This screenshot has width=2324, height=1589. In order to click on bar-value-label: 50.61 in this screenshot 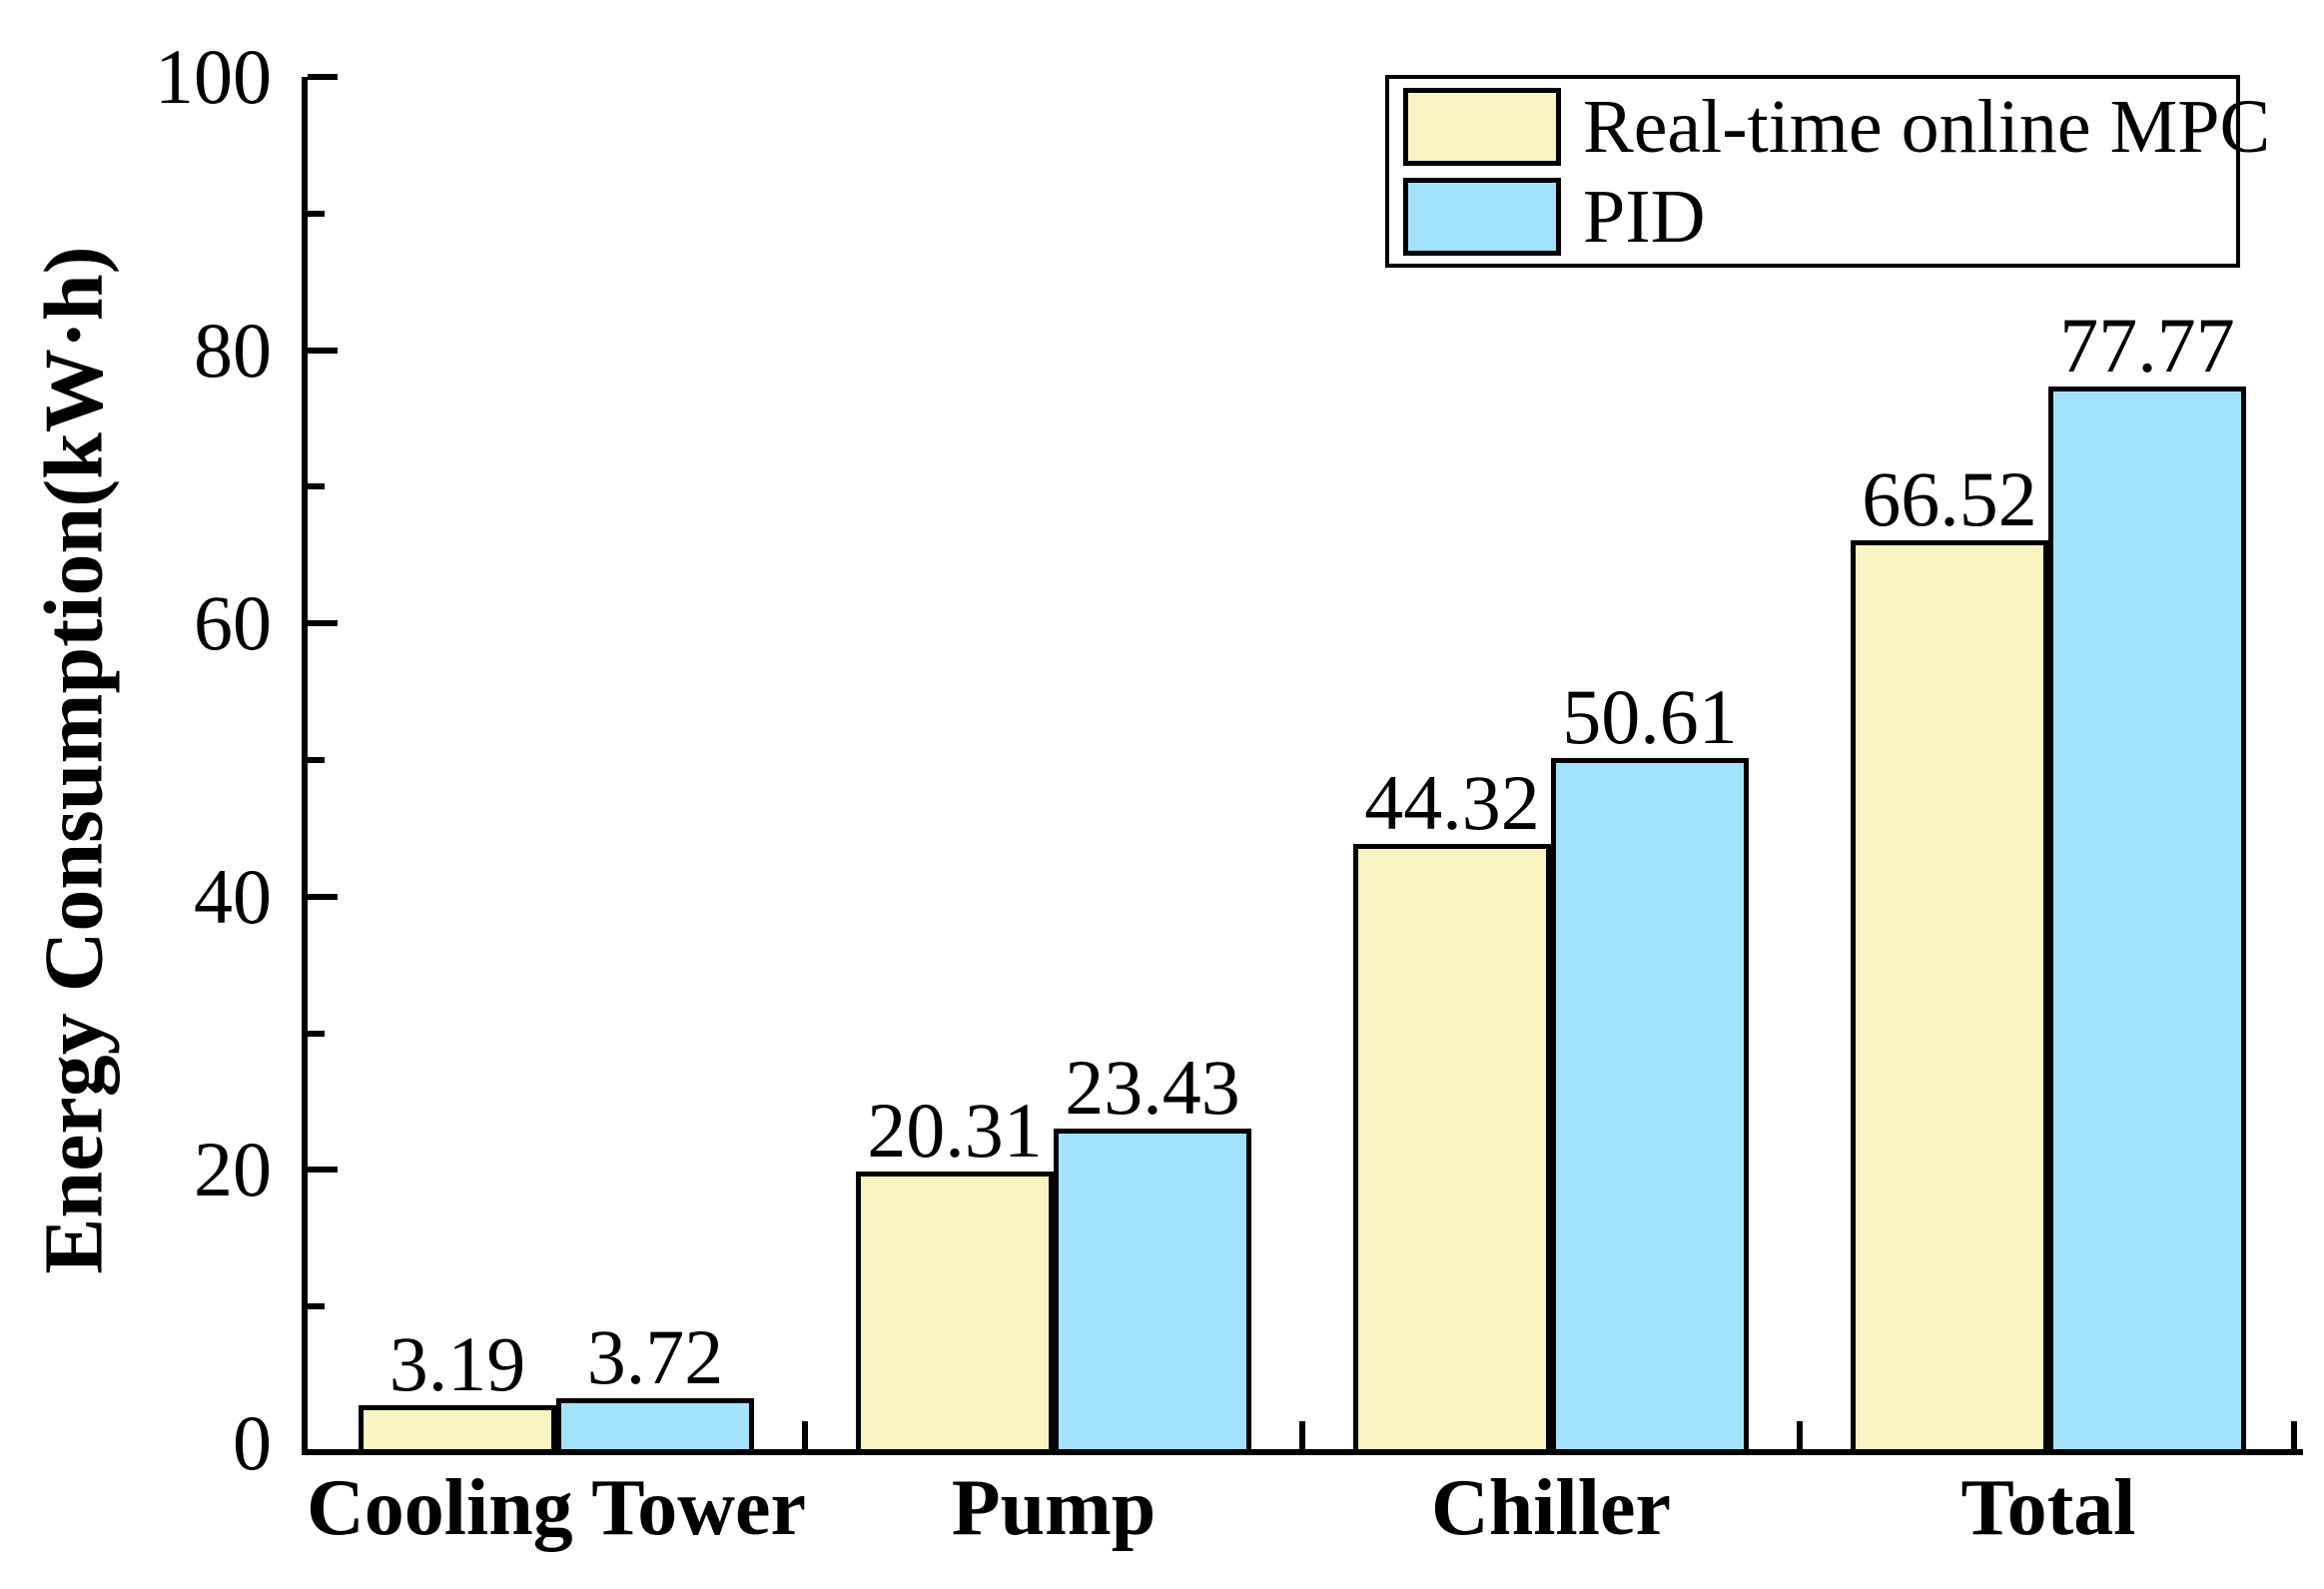, I will do `click(1650, 716)`.